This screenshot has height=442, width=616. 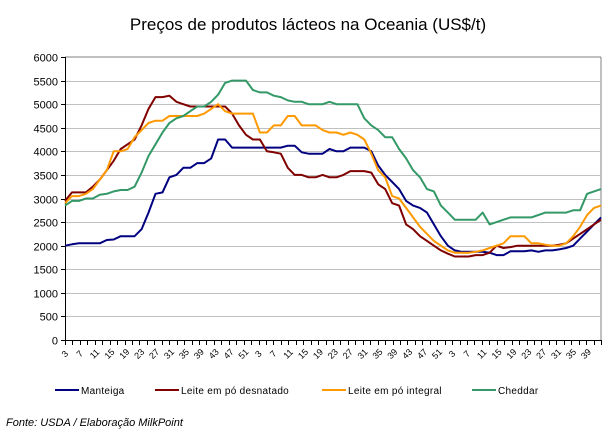 What do you see at coordinates (94, 423) in the screenshot?
I see `source-note: Fonte: USDA / Elaboração MilkPoint` at bounding box center [94, 423].